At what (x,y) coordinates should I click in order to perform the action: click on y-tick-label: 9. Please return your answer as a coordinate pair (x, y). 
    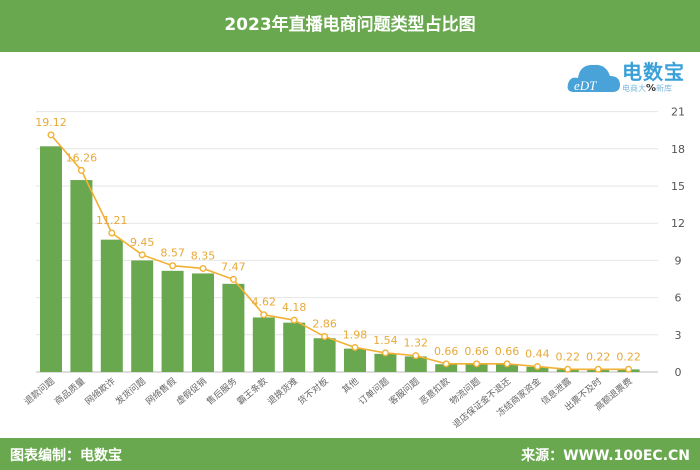
    Looking at the image, I should click on (678, 260).